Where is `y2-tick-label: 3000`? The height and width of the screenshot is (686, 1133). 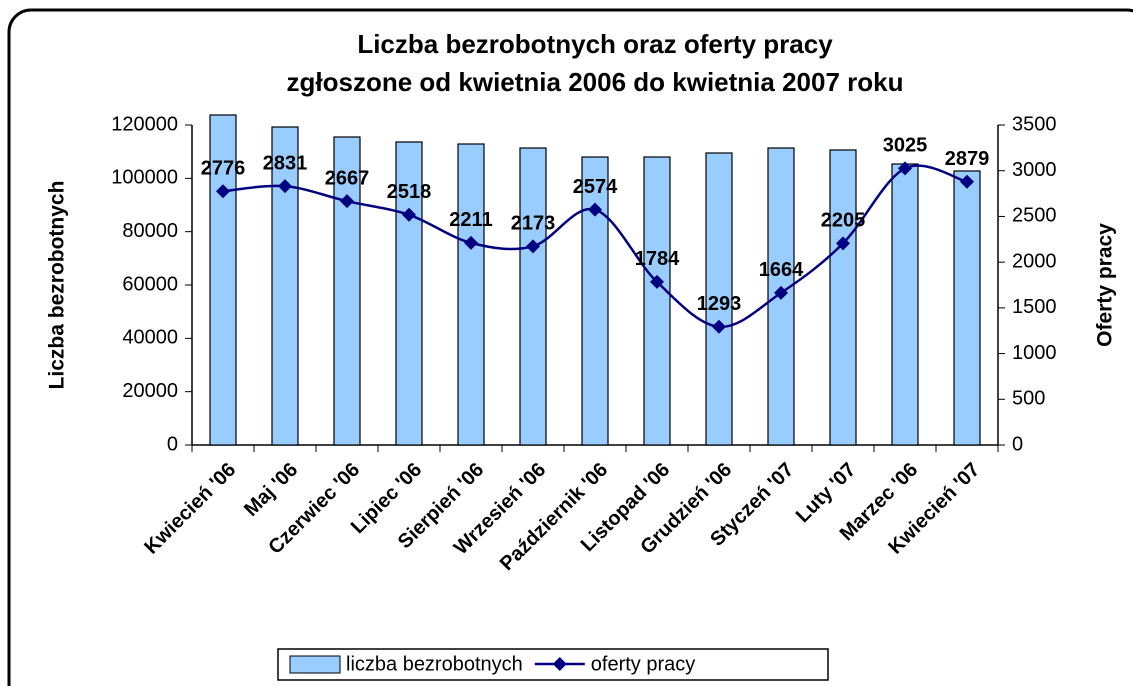 y2-tick-label: 3000 is located at coordinates (1034, 170).